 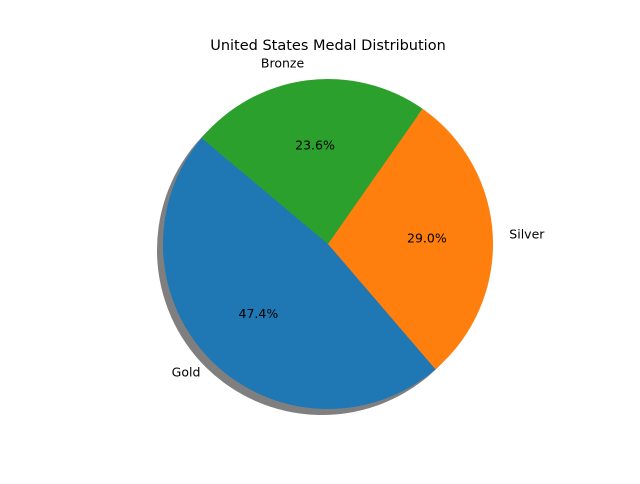 I want to click on slice-silver, so click(x=411, y=239).